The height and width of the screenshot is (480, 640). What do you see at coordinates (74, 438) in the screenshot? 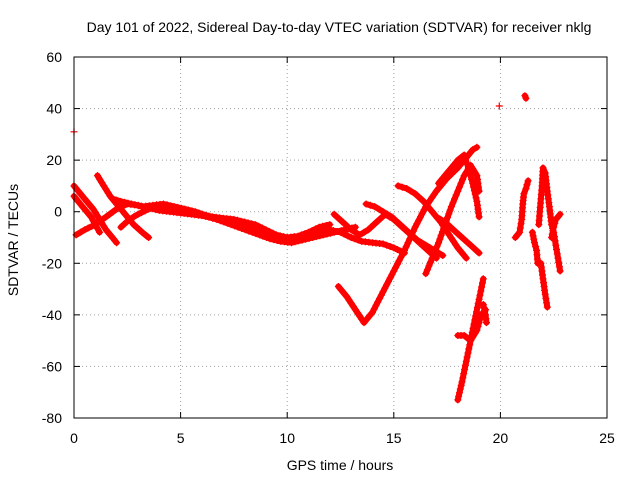
I see `x-tick-label: 0` at bounding box center [74, 438].